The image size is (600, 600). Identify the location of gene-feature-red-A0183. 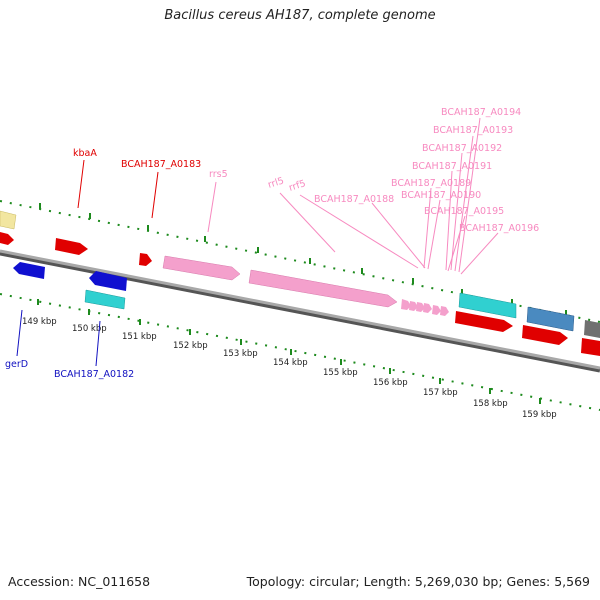
(145, 259).